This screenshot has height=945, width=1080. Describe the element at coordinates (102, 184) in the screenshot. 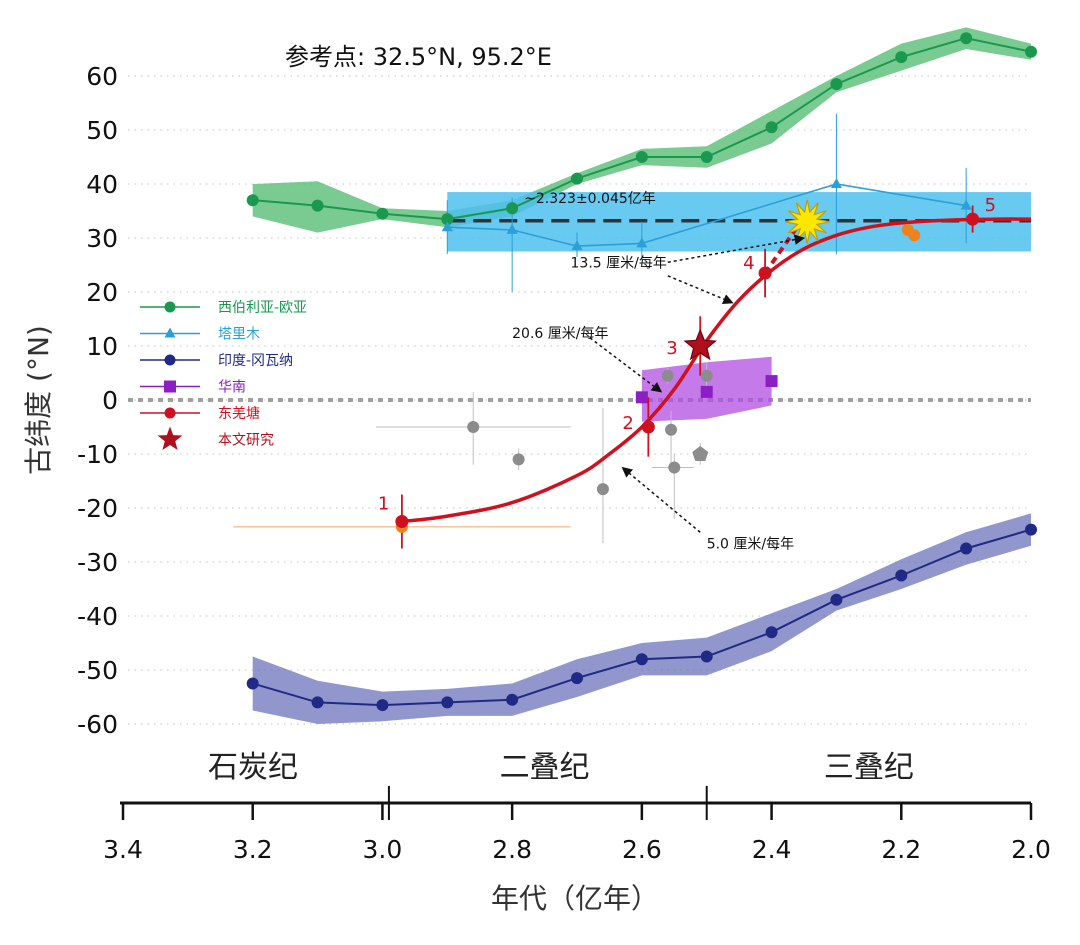

I see `y-tick-label: 40` at that location.